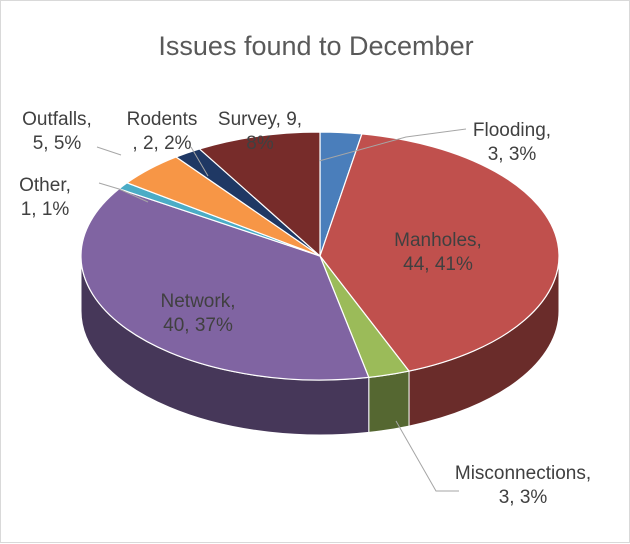 The width and height of the screenshot is (630, 544). I want to click on data-label-line: Rodents, so click(162, 119).